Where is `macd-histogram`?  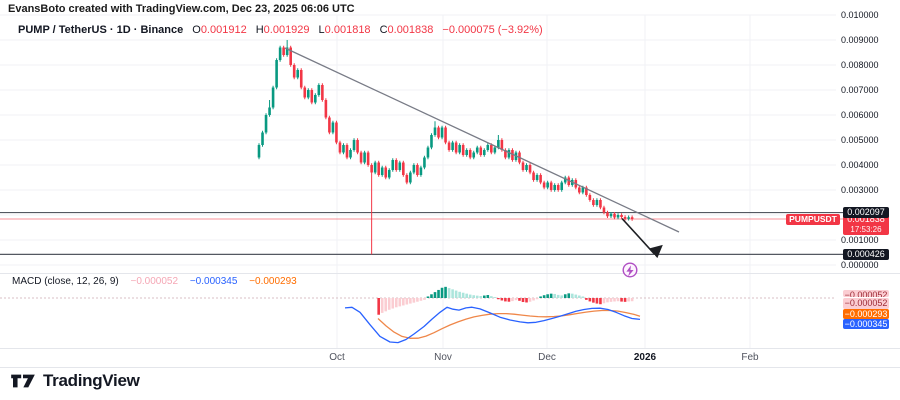 macd-histogram is located at coordinates (505, 300).